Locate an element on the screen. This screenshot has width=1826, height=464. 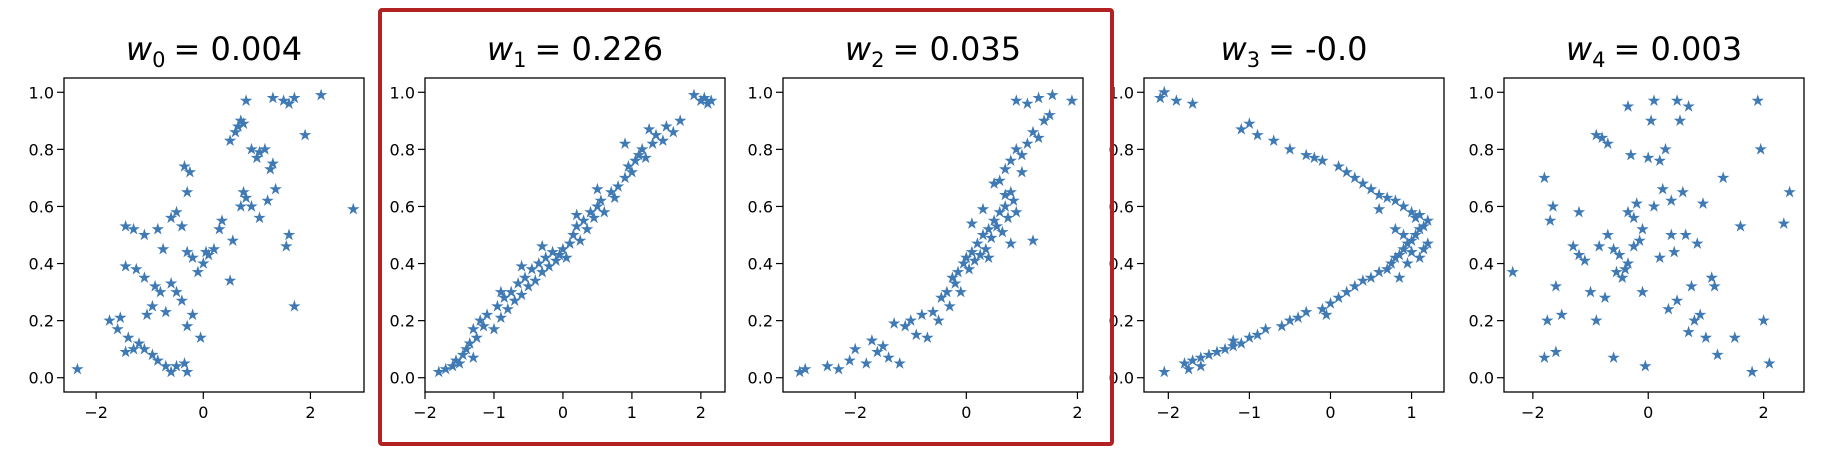
plot-area: −2 −1 0 1 2 0.0 0.2 0.4 0.6 0.8 1.0 is located at coordinates (558, 249).